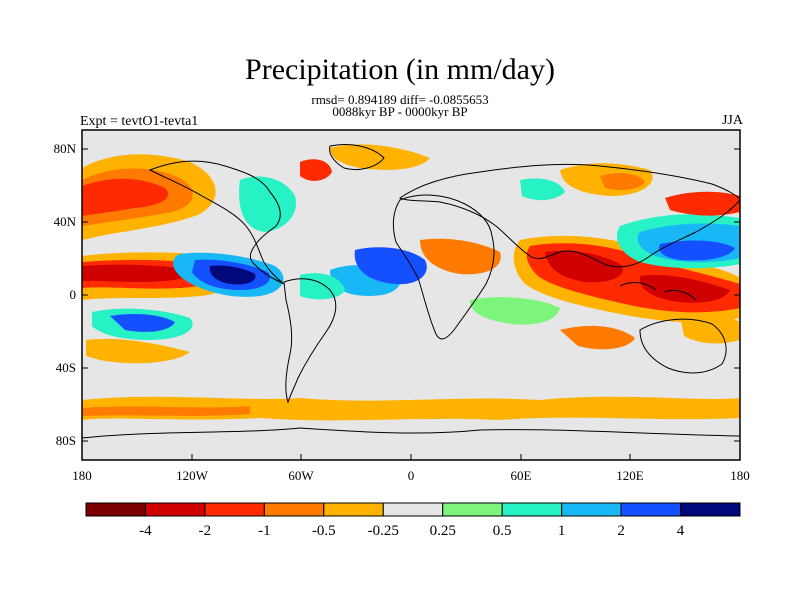 The height and width of the screenshot is (600, 800). What do you see at coordinates (324, 531) in the screenshot?
I see `colorbar-label: -0.5` at bounding box center [324, 531].